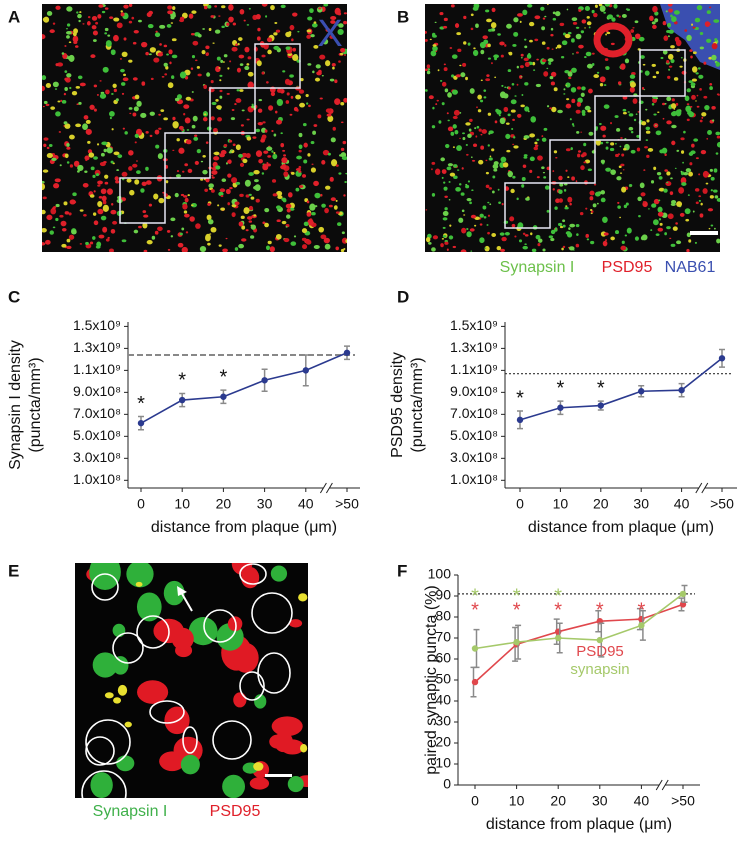 This screenshot has width=742, height=842. Describe the element at coordinates (572, 128) in the screenshot. I see `image-background` at that location.